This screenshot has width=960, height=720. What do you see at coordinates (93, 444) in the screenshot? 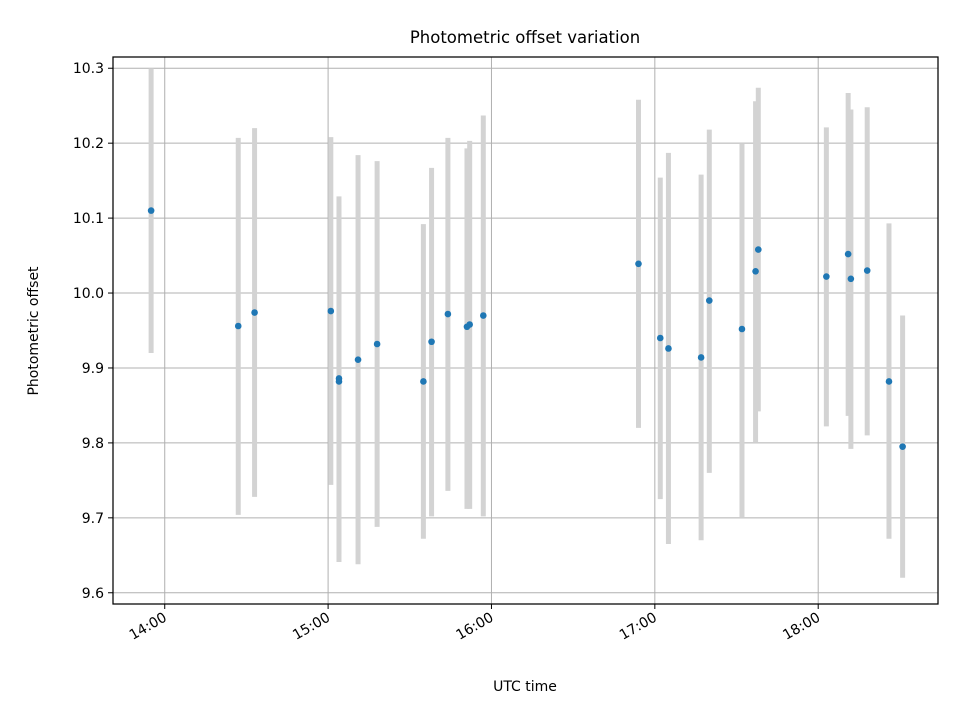
I see `y-tick-label: 9.8` at bounding box center [93, 444].